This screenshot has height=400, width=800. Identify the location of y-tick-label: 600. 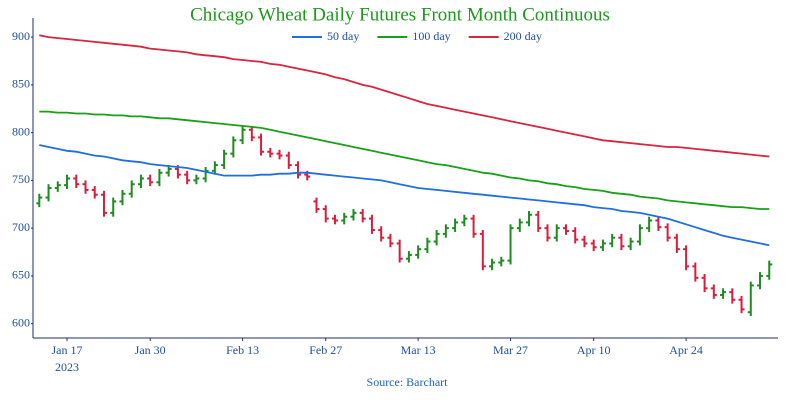
(21, 322).